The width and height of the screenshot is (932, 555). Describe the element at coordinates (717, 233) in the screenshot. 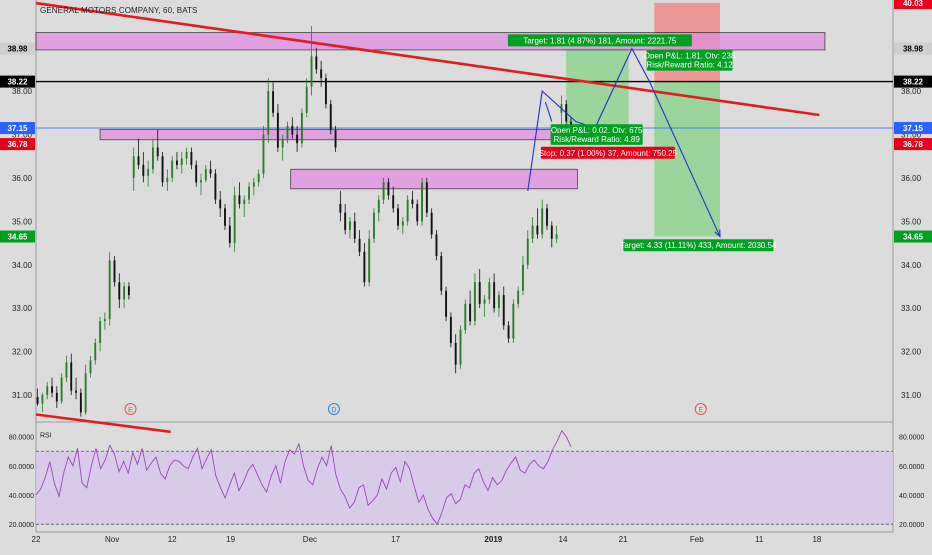

I see `projection-arrowhead` at that location.